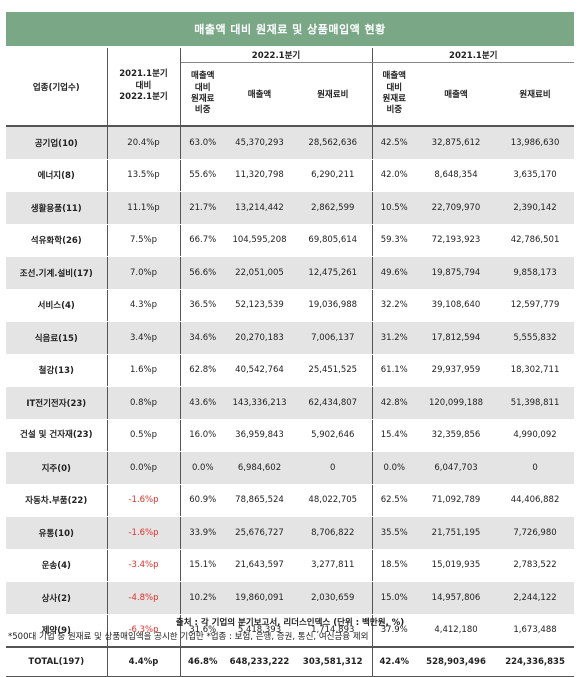 This screenshot has height=677, width=580. I want to click on header-change-line1: 2021.1분기, so click(143, 74).